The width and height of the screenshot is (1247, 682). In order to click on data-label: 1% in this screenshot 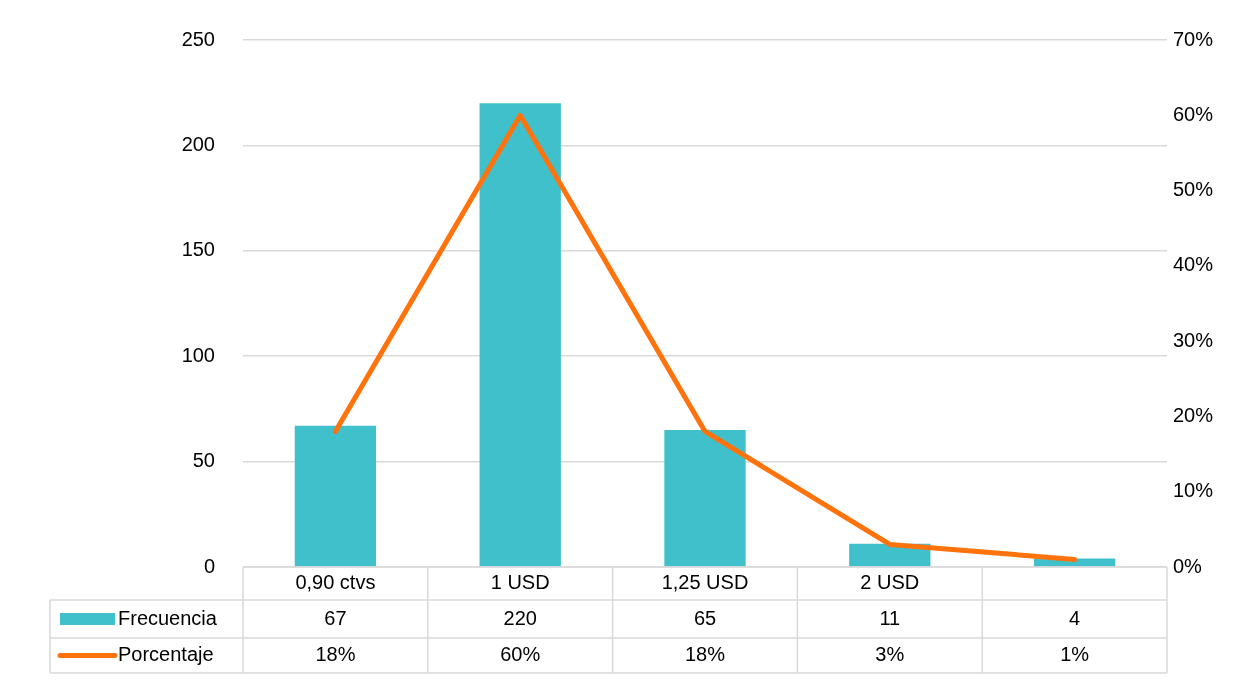, I will do `click(1075, 654)`.